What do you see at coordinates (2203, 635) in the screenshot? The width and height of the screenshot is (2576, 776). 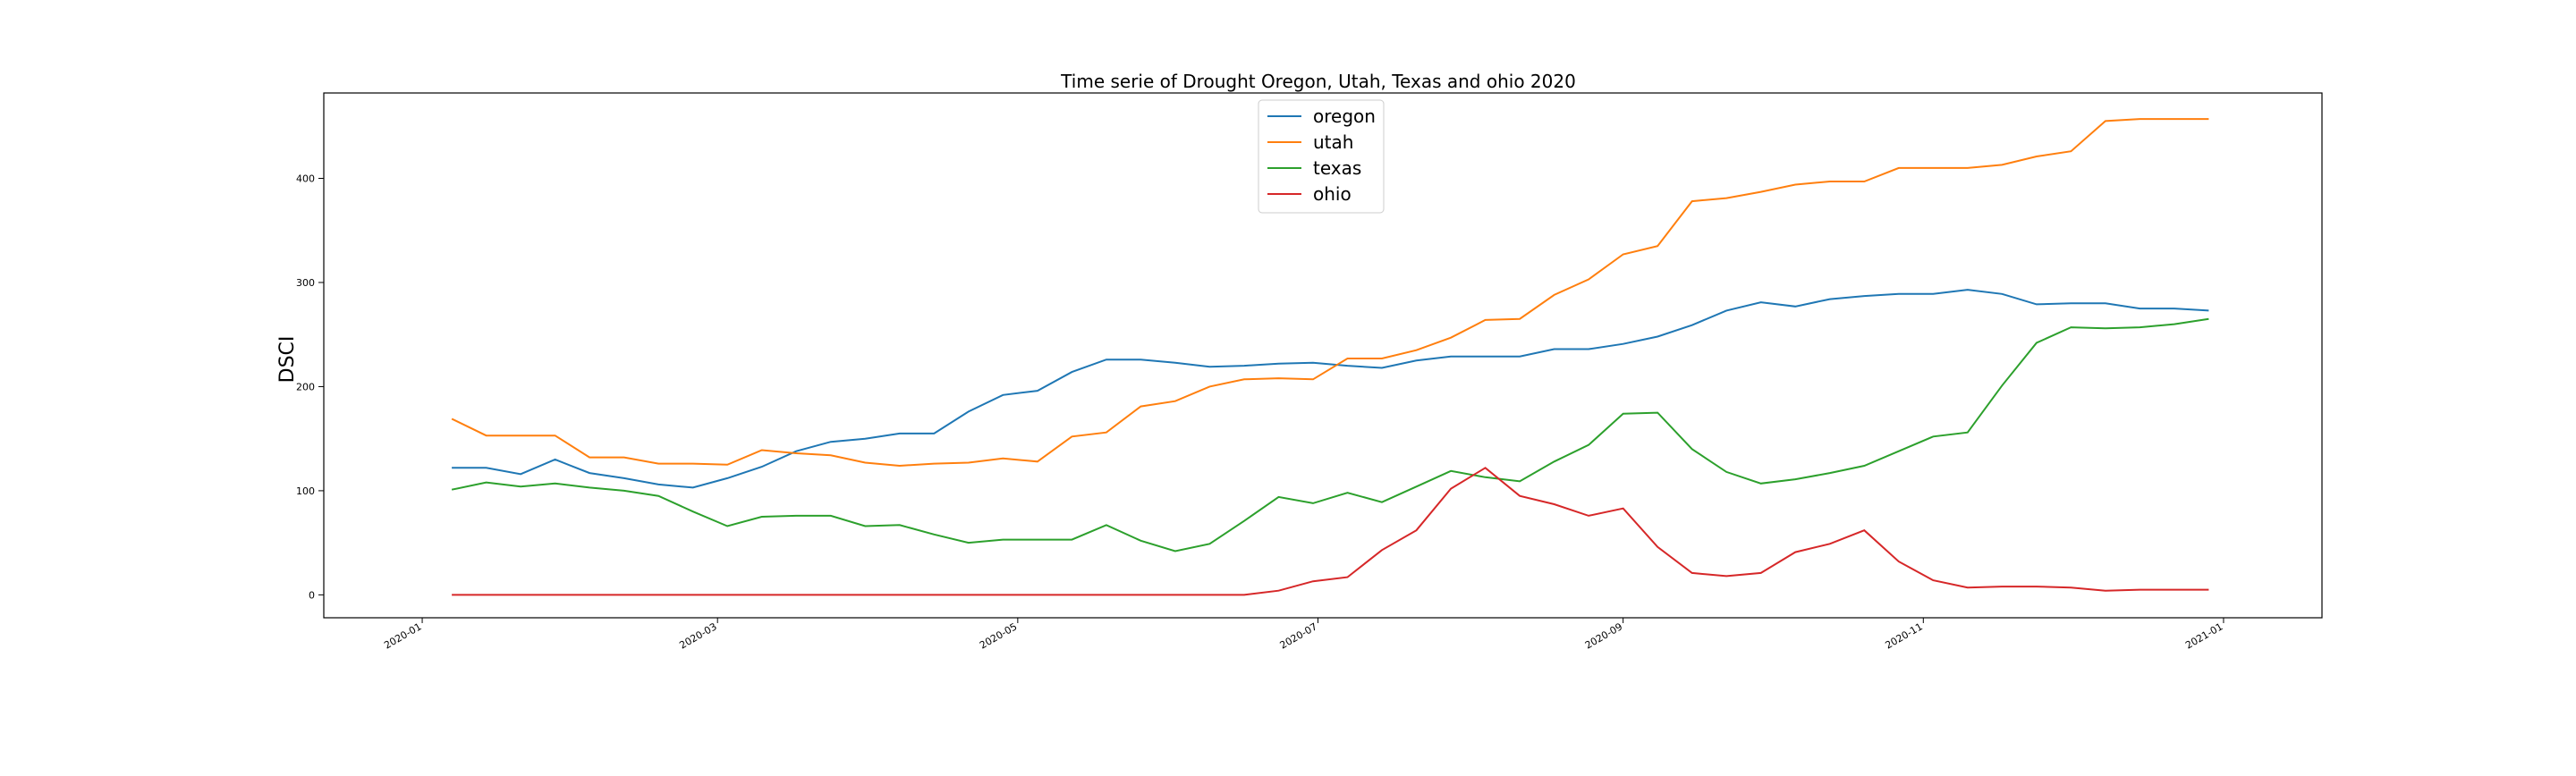 I see `x-tick-label: 2021-01` at bounding box center [2203, 635].